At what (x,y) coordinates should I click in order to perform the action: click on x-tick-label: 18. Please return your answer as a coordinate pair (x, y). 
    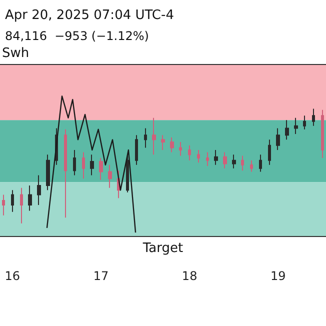
    Looking at the image, I should click on (190, 276).